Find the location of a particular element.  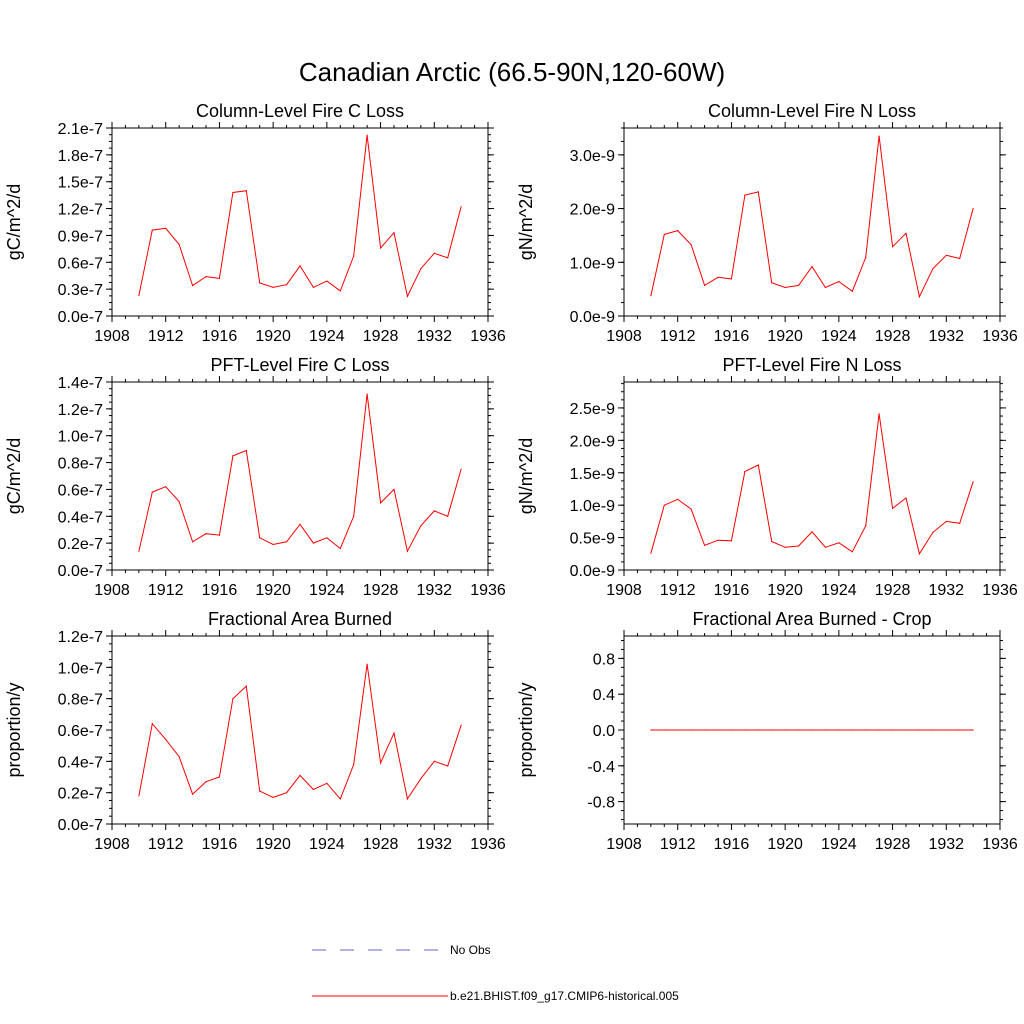

y-tick-label: 3.0e-9 is located at coordinates (592, 156).